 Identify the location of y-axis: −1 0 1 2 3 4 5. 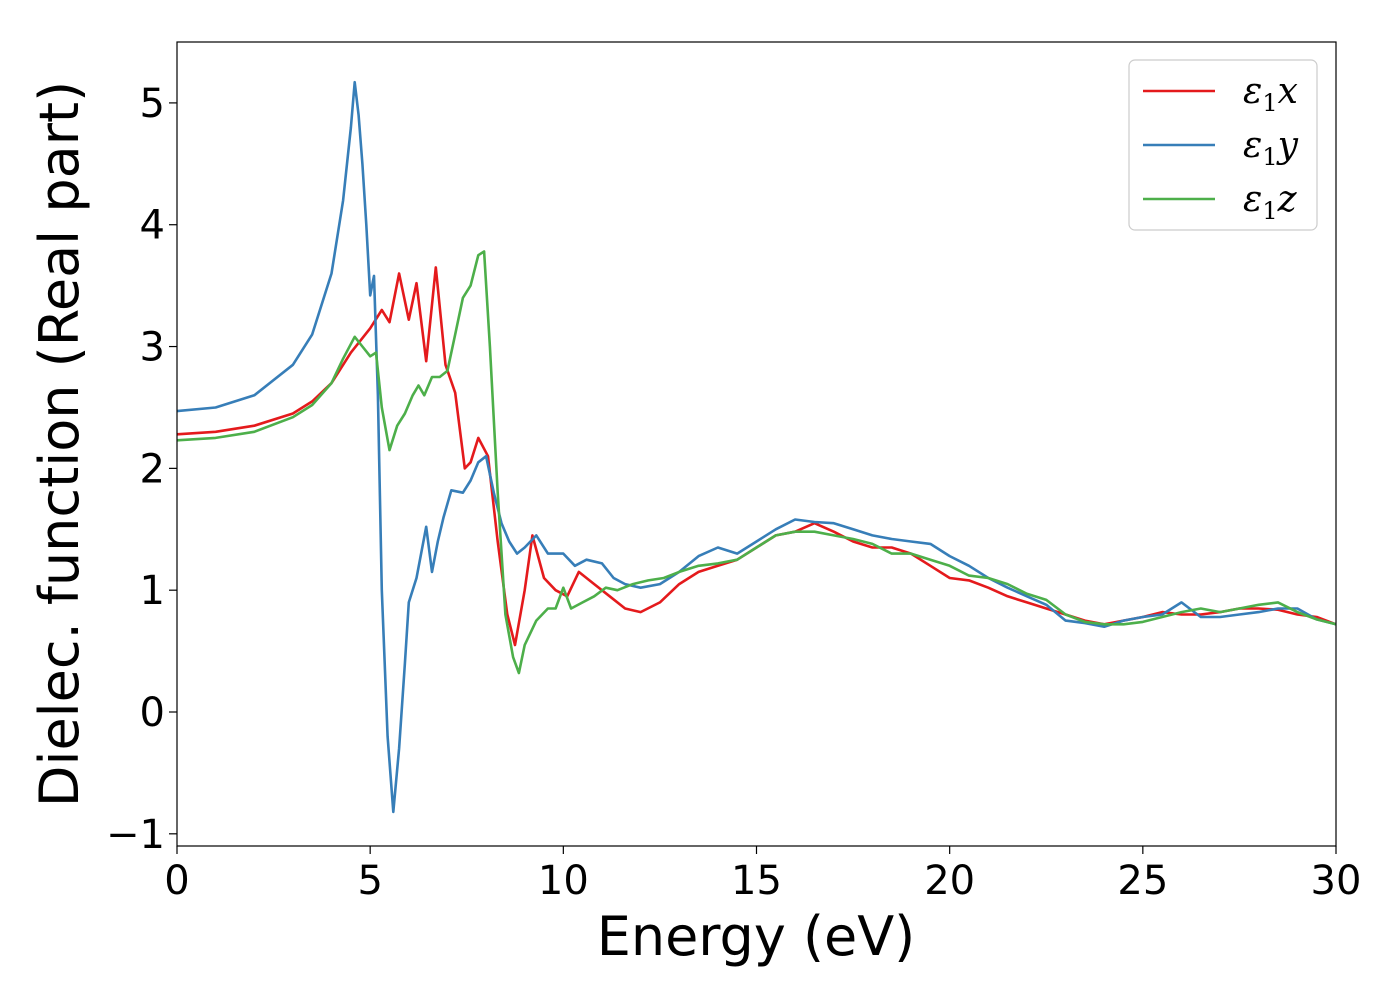
(141, 469).